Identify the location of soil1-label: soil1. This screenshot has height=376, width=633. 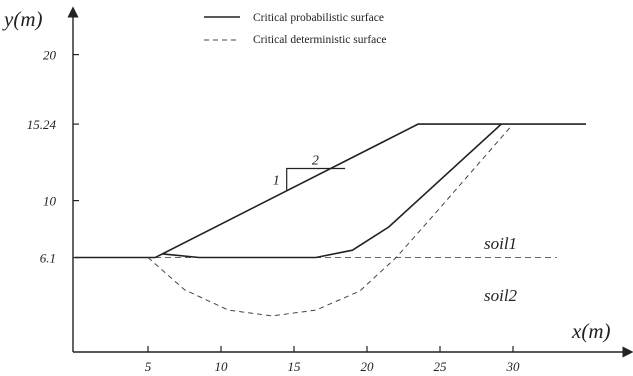
(500, 243).